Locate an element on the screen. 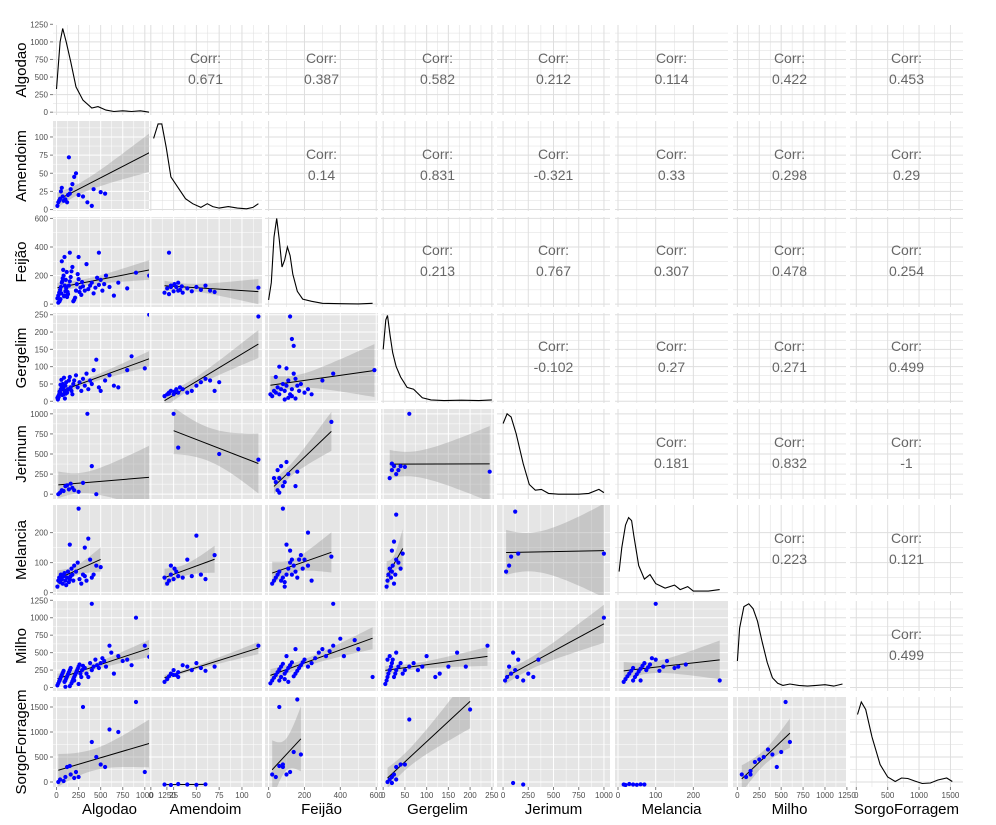 The height and width of the screenshot is (825, 996). panel-feijao-melancia: Corr: 0.307 is located at coordinates (671, 262).